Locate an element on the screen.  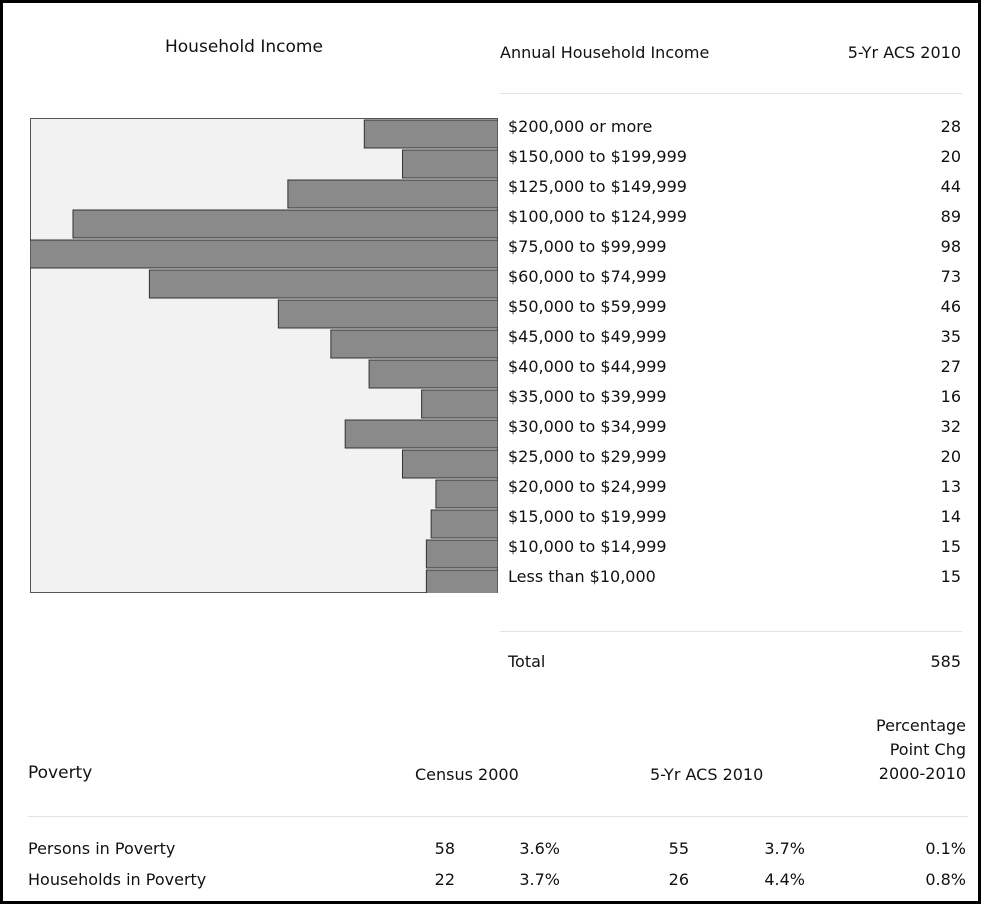
poverty-col-pct-line3: 2000-2010 is located at coordinates (922, 773).